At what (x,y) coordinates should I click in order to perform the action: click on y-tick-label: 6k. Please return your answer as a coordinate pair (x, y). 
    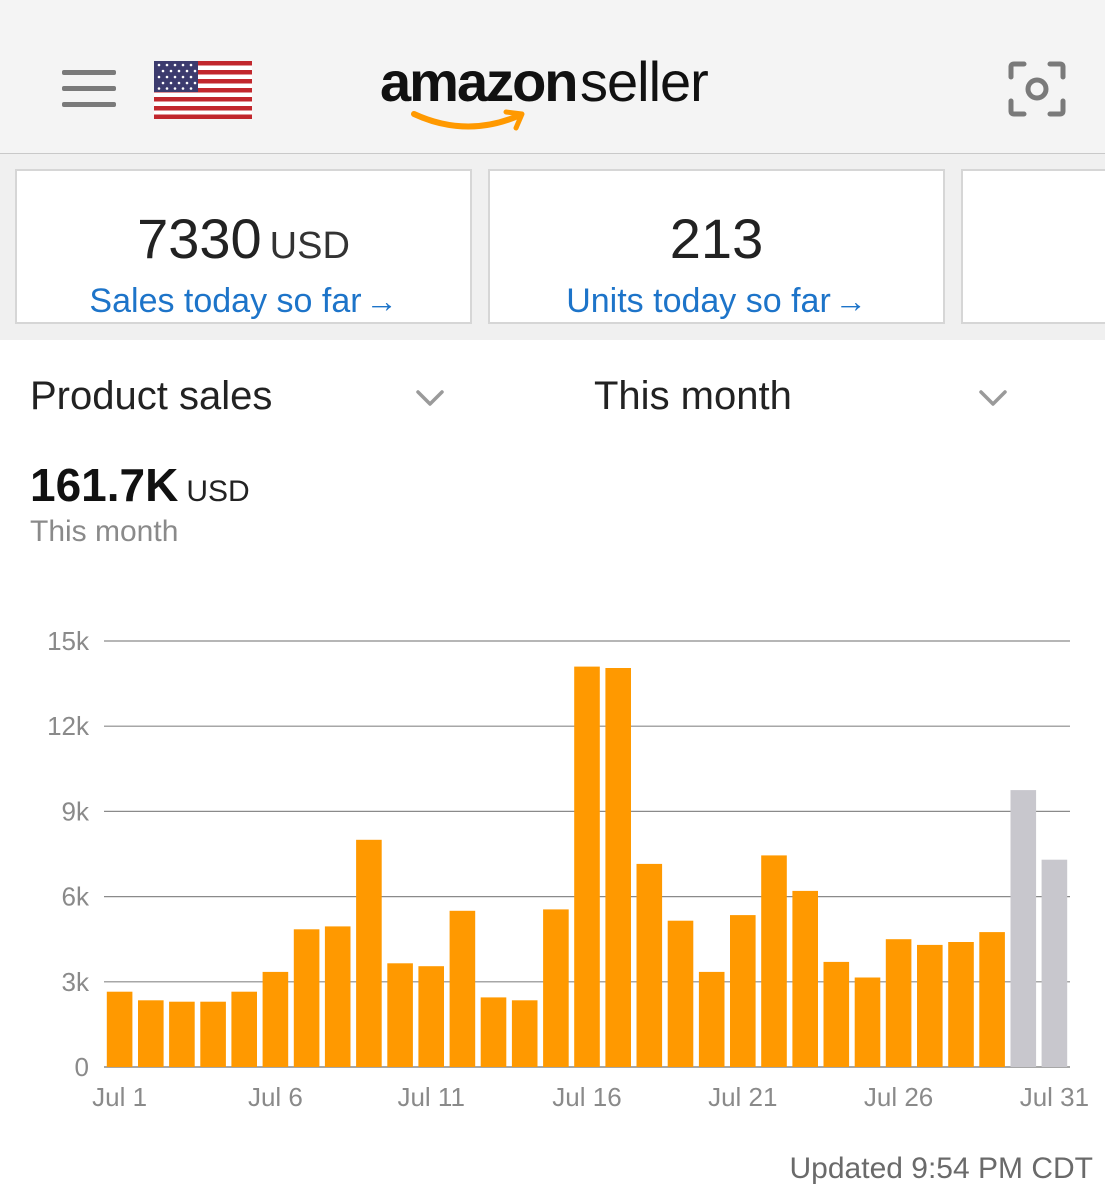
    Looking at the image, I should click on (76, 897).